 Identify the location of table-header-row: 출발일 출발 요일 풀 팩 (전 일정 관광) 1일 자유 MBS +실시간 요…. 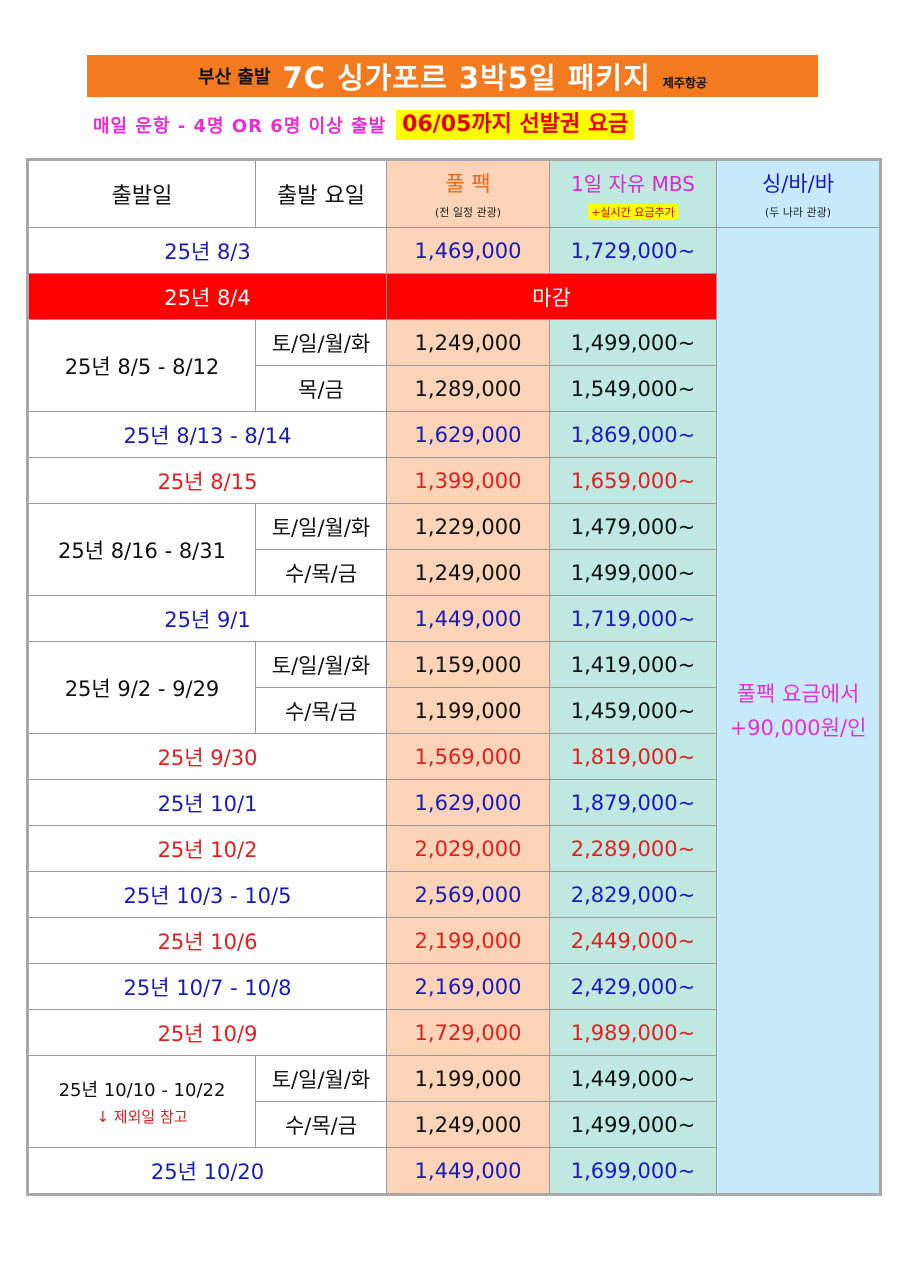
(454, 193).